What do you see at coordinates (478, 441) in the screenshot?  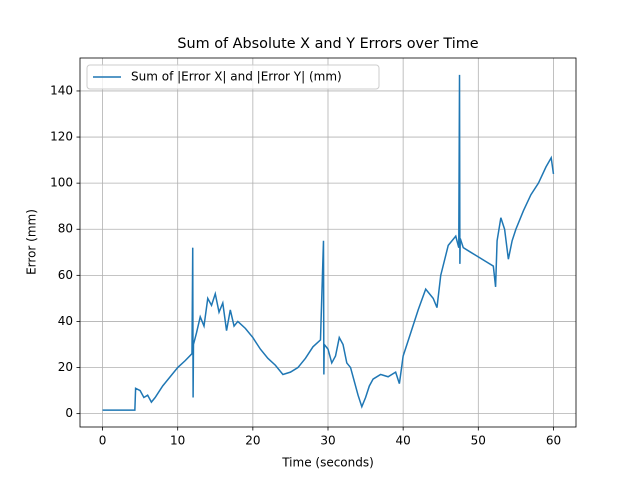 I see `x-tick-label: 50` at bounding box center [478, 441].